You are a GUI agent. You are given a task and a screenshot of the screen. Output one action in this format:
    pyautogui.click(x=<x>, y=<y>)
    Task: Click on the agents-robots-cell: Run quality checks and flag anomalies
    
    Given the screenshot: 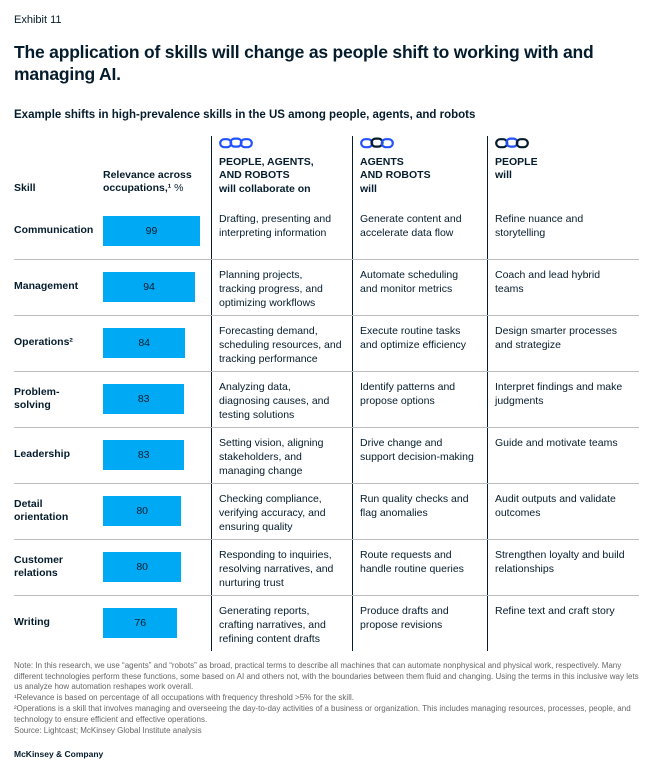 What is the action you would take?
    pyautogui.click(x=419, y=511)
    